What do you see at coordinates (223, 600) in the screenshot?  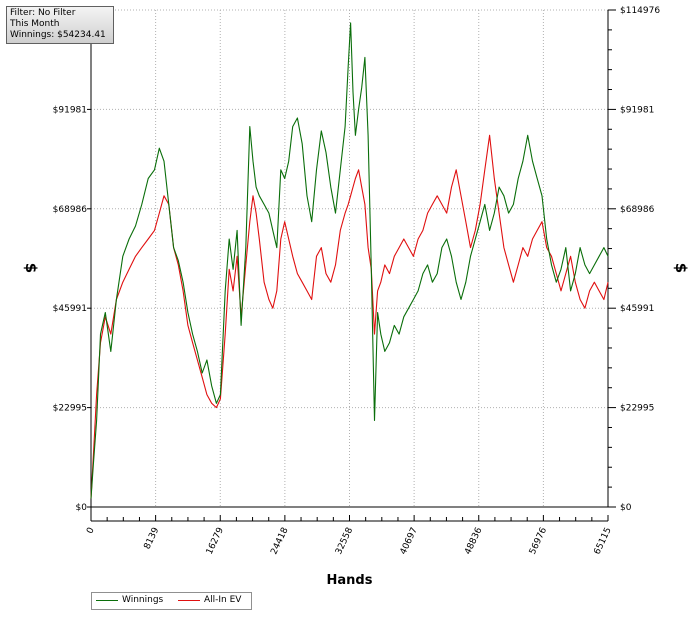 I see `legend-label-allin-ev: All-In EV` at bounding box center [223, 600].